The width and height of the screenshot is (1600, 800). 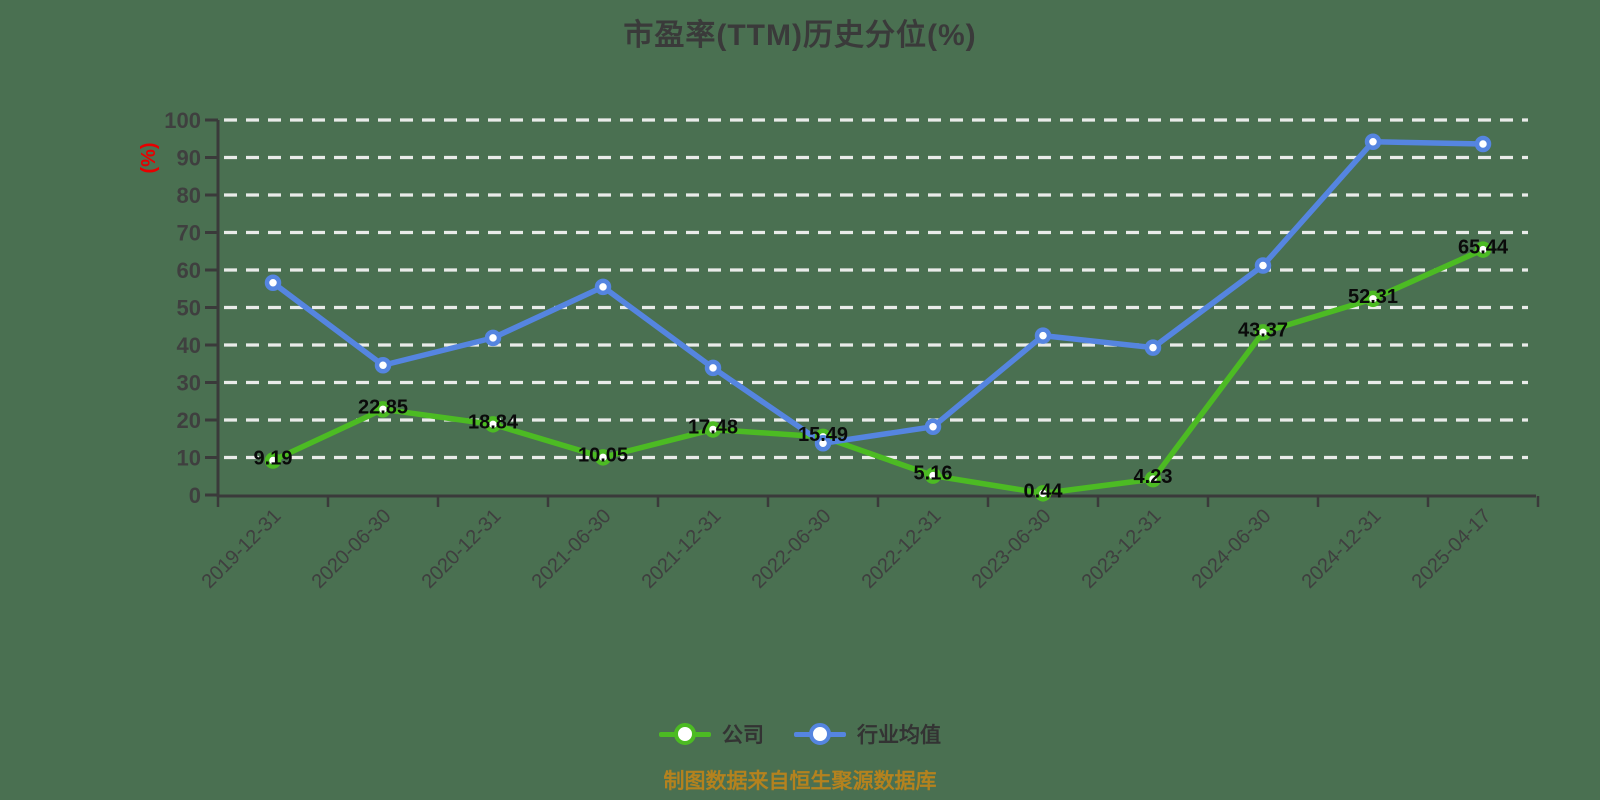 I want to click on company-data-label: 0.44, so click(x=1044, y=491).